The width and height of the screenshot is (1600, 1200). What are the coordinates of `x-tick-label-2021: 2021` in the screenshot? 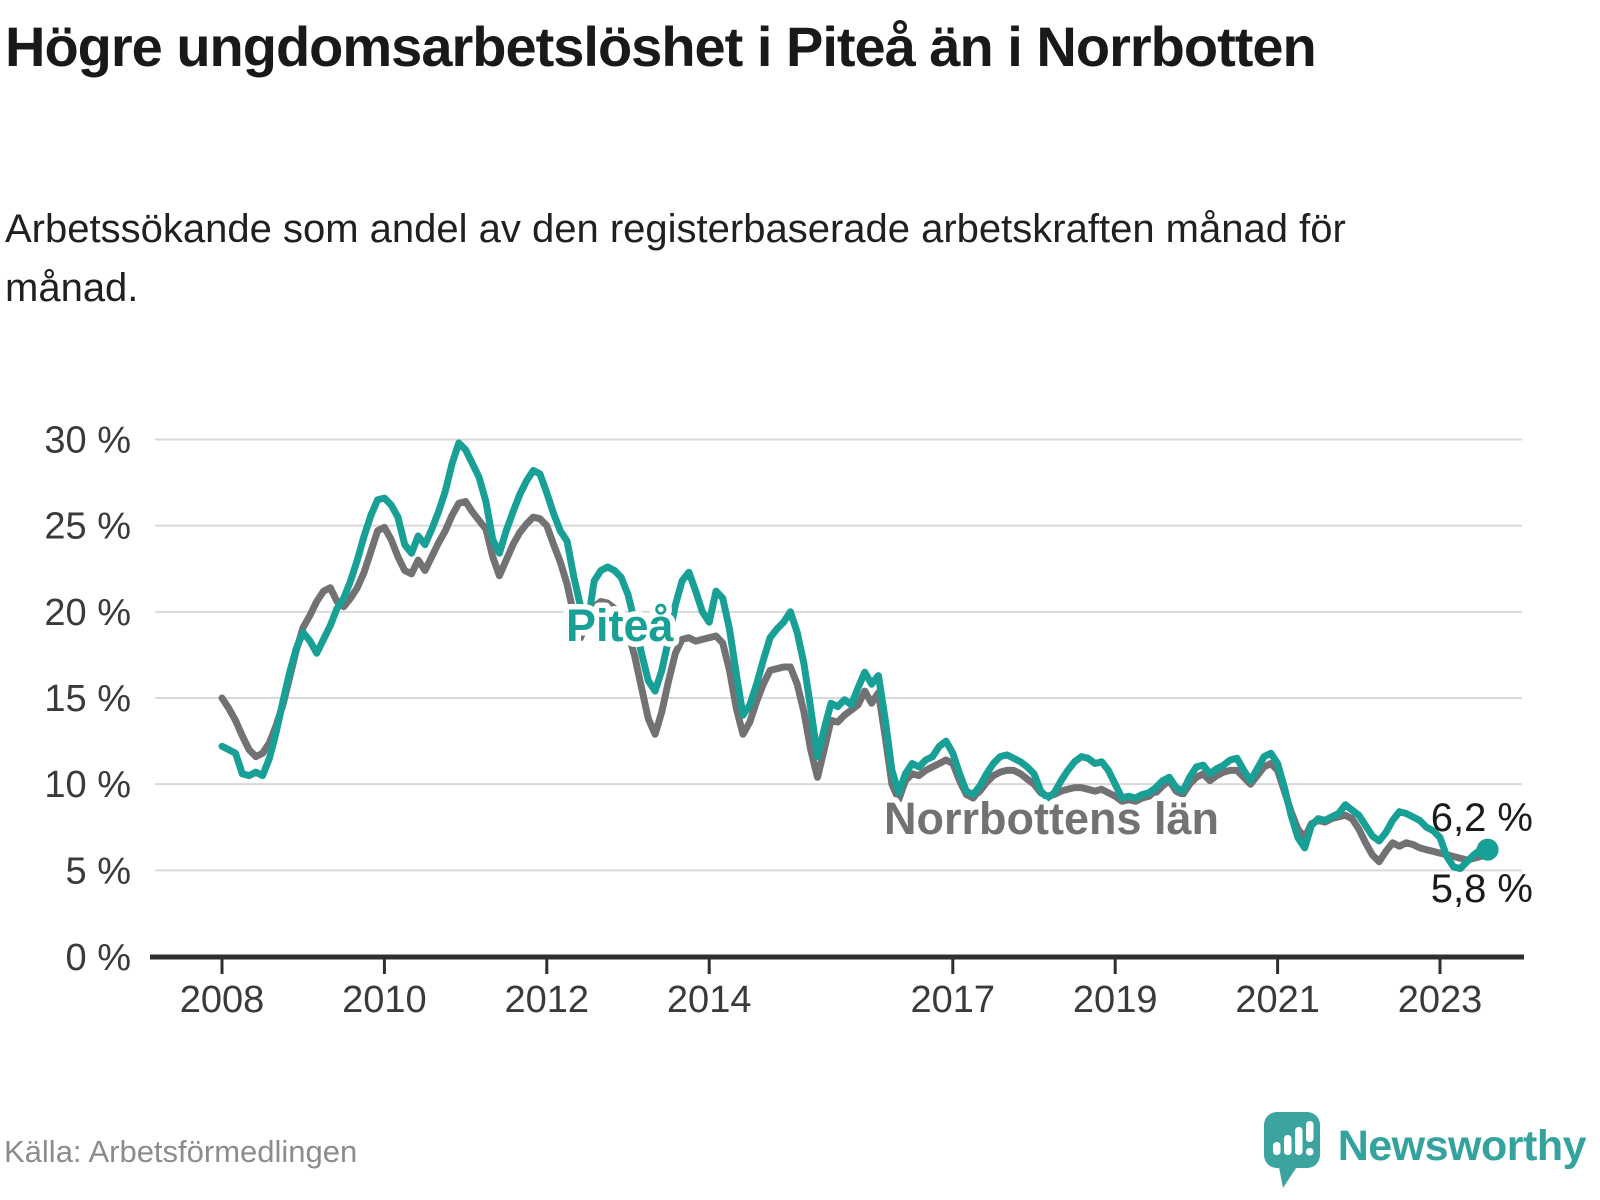 It's located at (1277, 1000).